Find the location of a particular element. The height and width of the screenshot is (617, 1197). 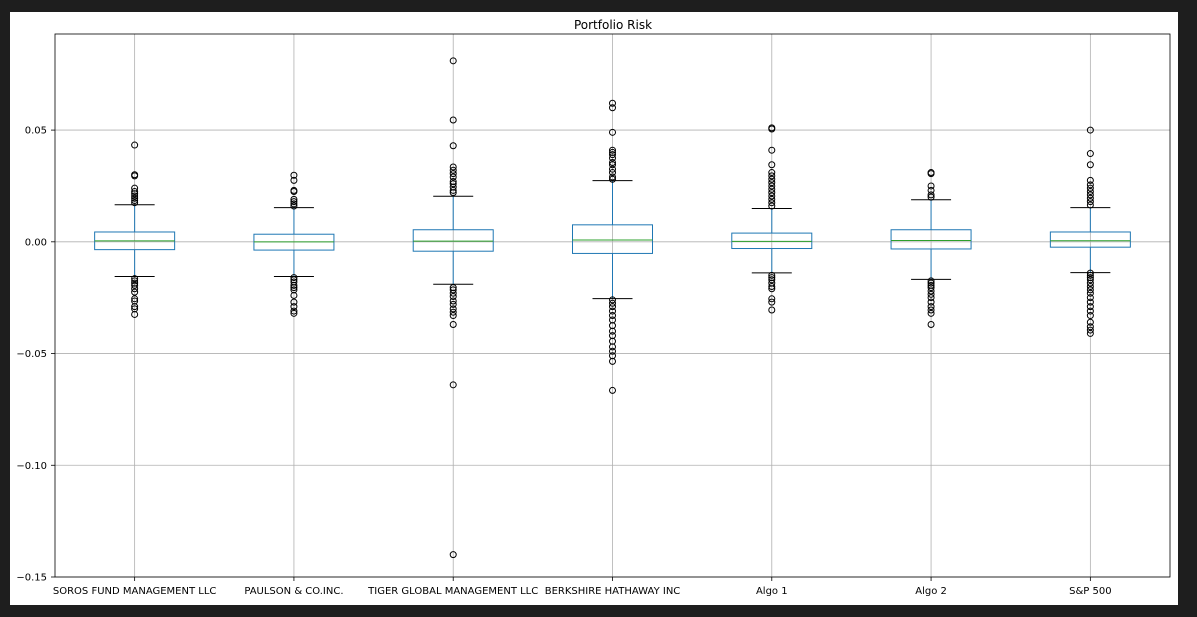

x-tick-label: TIGER GLOBAL MANAGEMENT LLC is located at coordinates (452, 591).